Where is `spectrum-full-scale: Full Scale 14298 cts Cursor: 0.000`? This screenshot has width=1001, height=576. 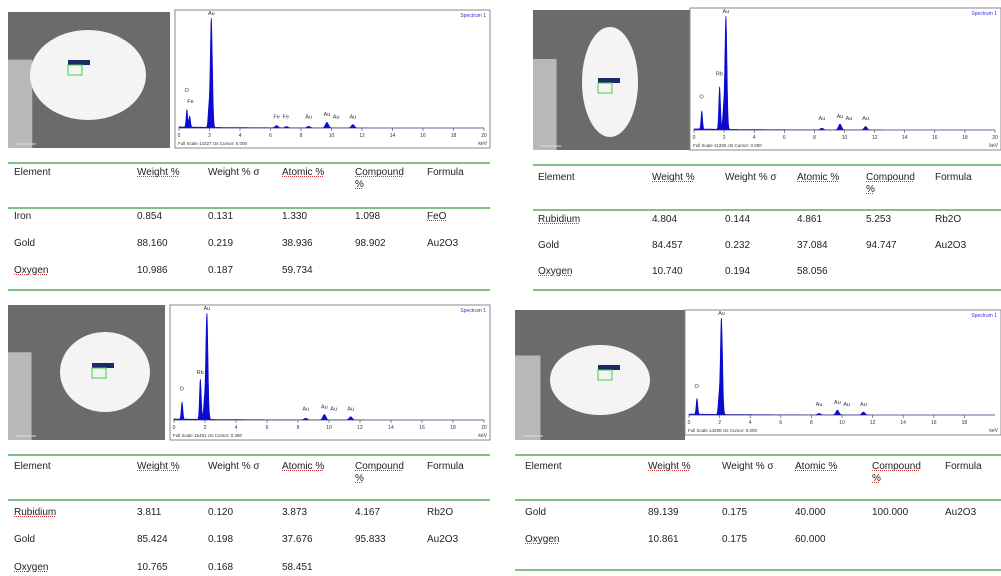 spectrum-full-scale: Full Scale 14298 cts Cursor: 0.000 is located at coordinates (723, 430).